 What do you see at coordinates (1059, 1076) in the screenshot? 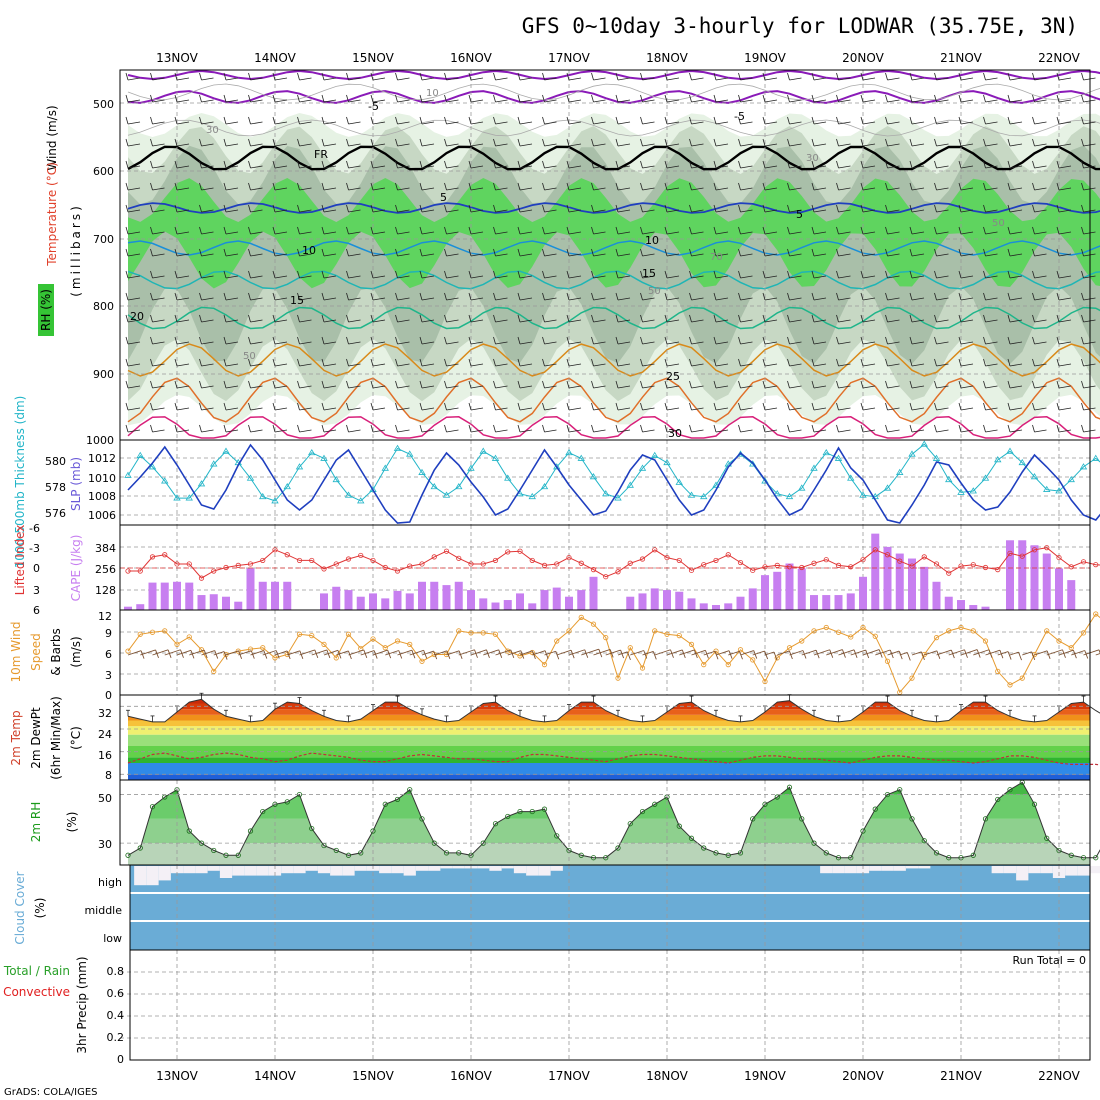
I see `date-label: 22NOV` at bounding box center [1059, 1076].